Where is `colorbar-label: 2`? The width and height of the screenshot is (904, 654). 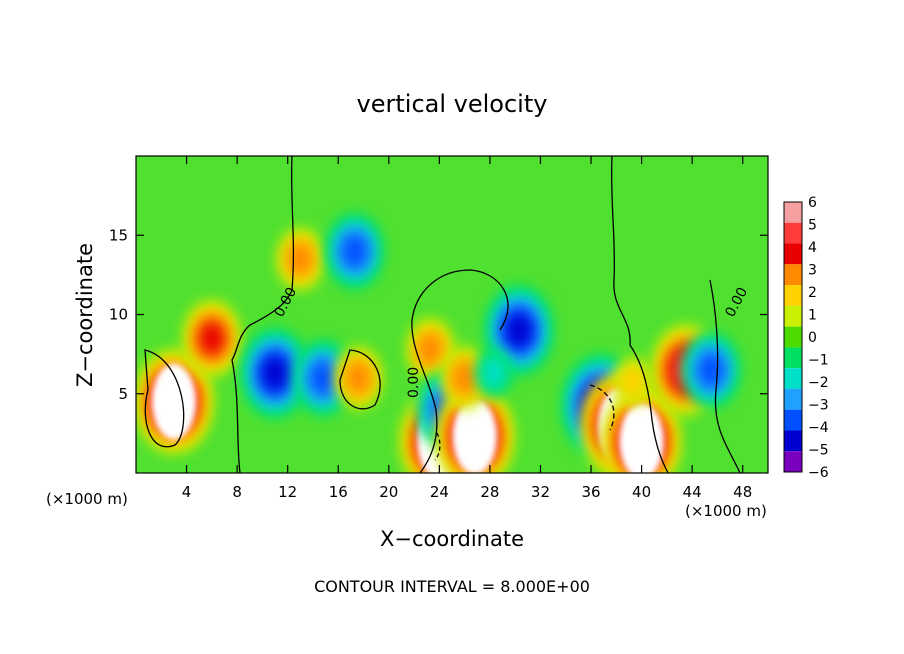 colorbar-label: 2 is located at coordinates (812, 293).